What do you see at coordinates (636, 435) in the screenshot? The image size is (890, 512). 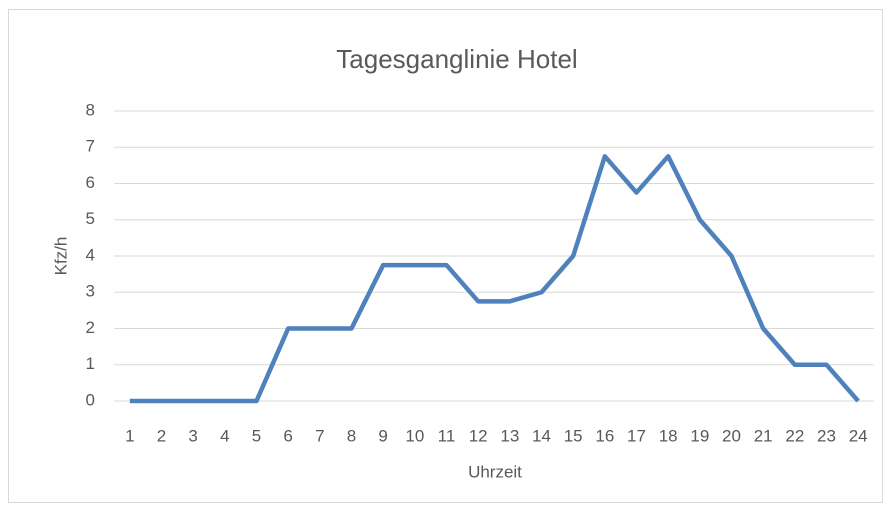 I see `x-tick-label: 17` at bounding box center [636, 435].